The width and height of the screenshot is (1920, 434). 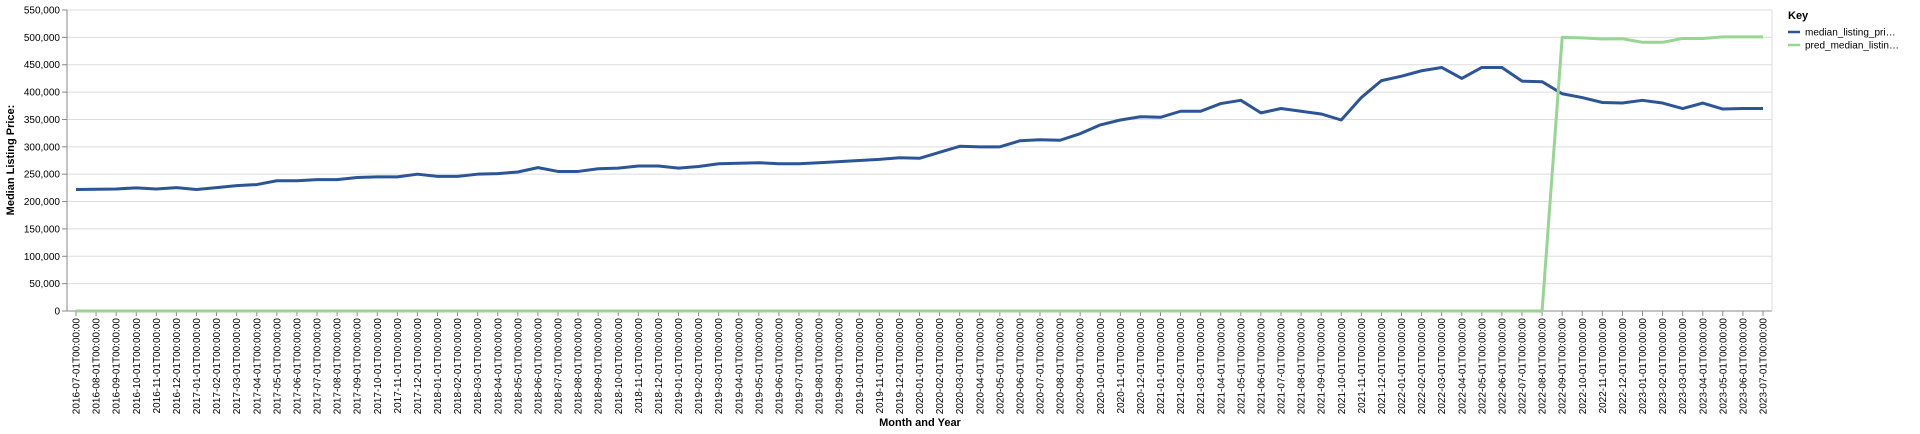 I want to click on x-tick-label: 2023-02-01T00:00:00, so click(x=1663, y=366).